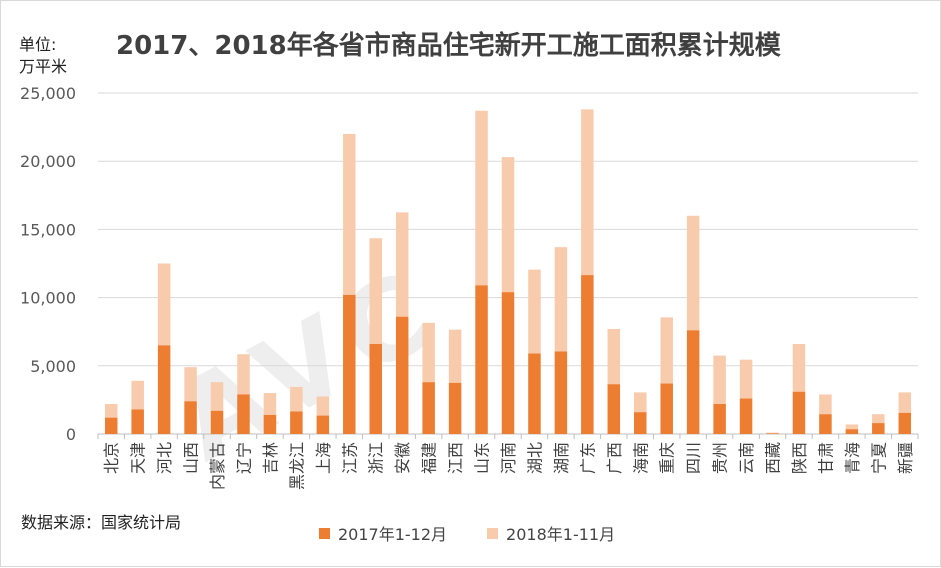  Describe the element at coordinates (402, 458) in the screenshot. I see `x-tick-label: 安徽` at that location.